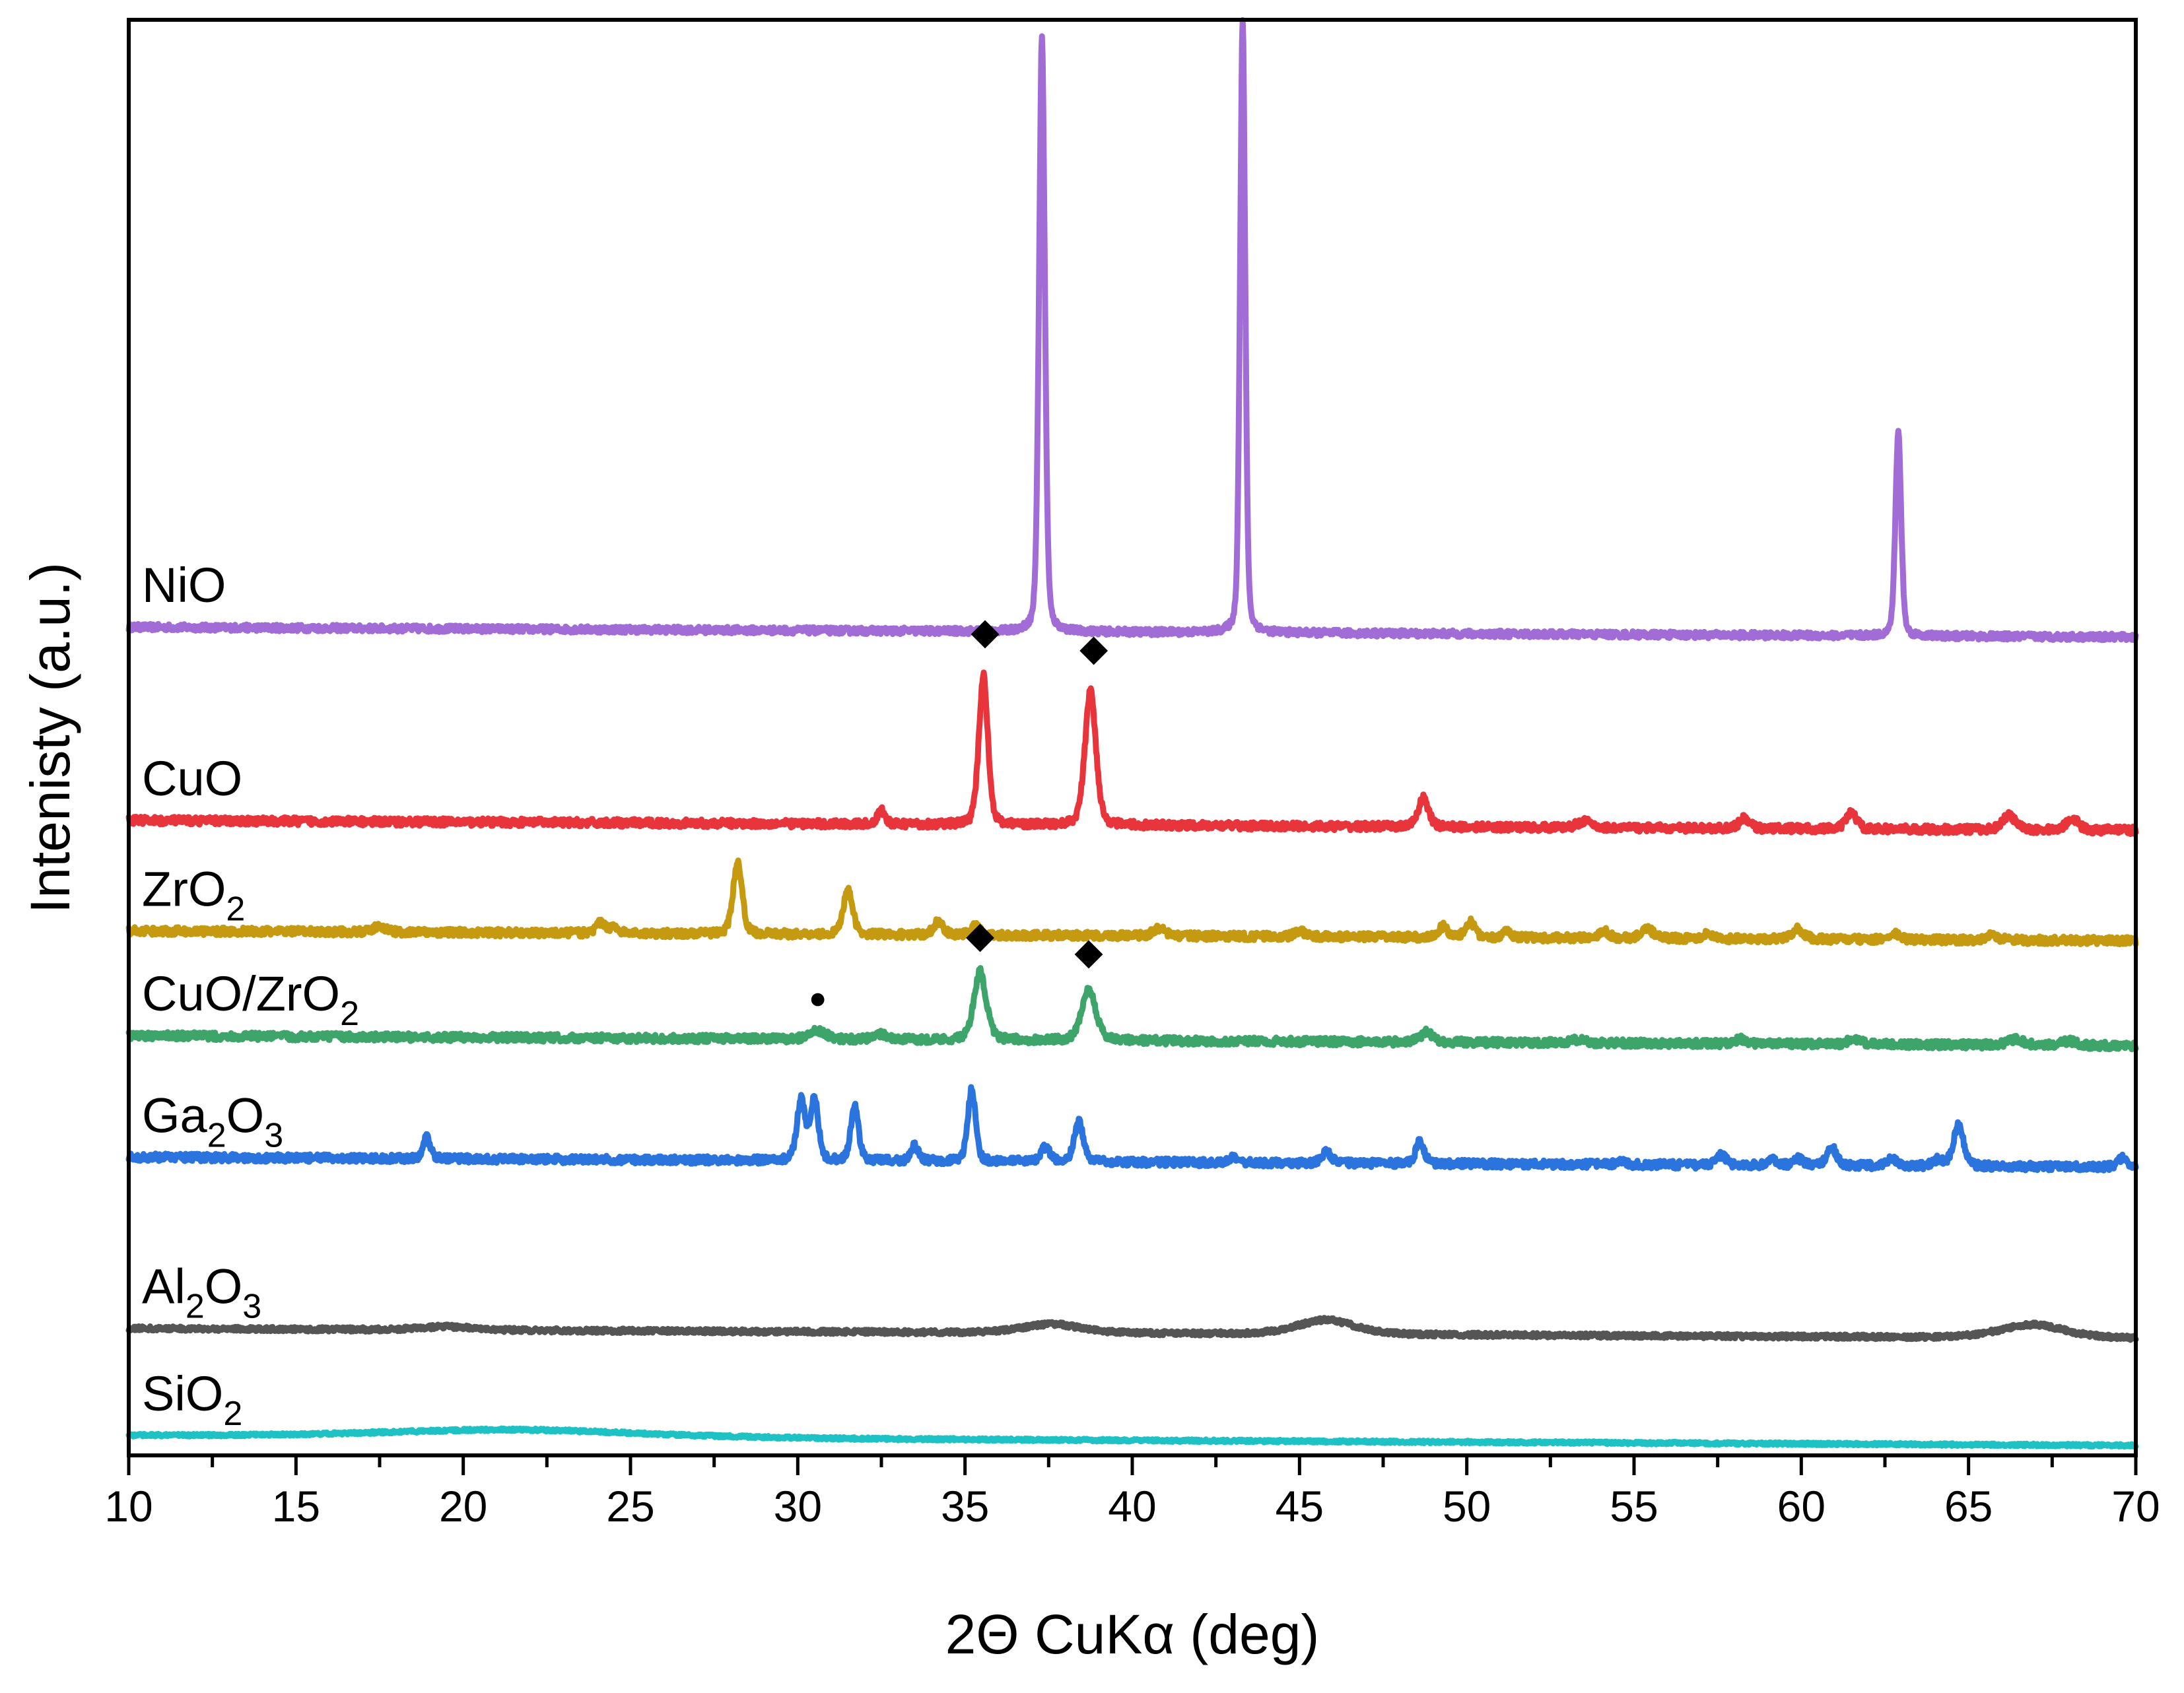  I want to click on series-label-sio2: SiO2, so click(192, 1399).